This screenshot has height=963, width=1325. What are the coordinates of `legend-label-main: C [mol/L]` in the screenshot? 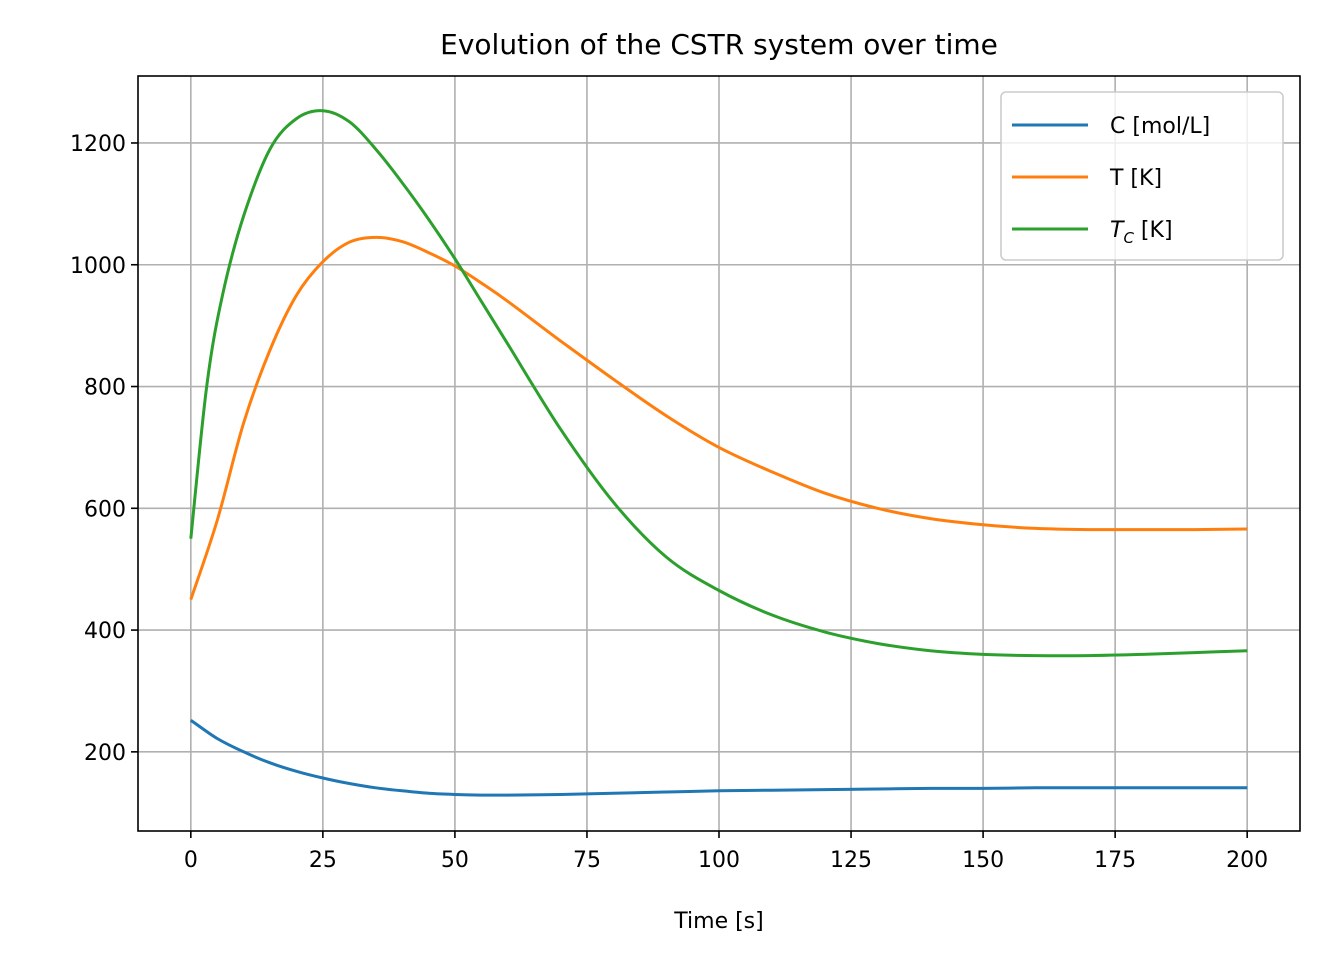 It's located at (1160, 126).